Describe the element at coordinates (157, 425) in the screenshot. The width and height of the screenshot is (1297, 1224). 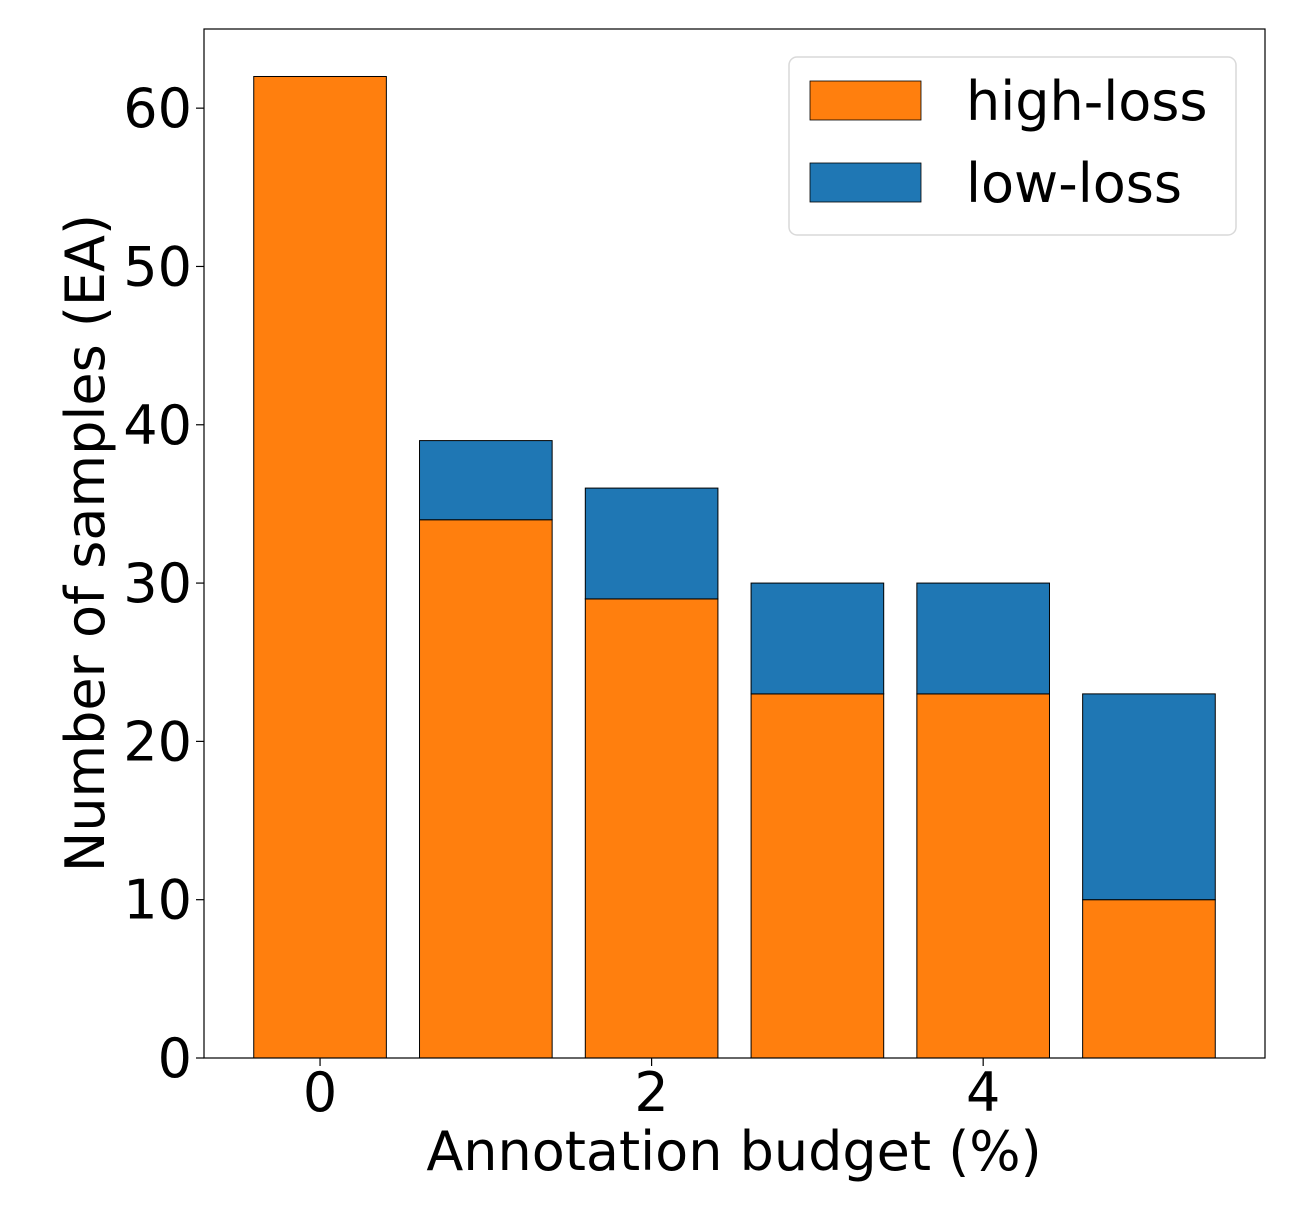
I see `y-tick-label: 40` at that location.